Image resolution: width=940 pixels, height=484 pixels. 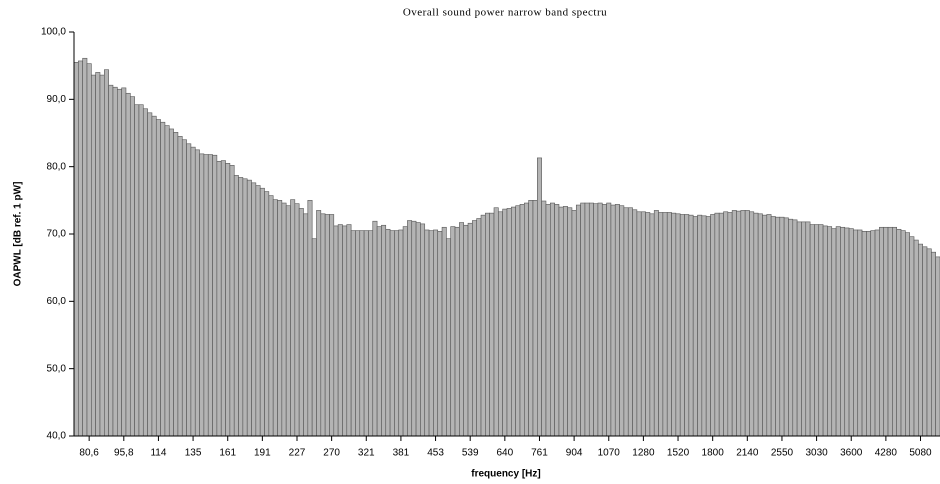 I want to click on x-tick-label: 640, so click(x=504, y=453).